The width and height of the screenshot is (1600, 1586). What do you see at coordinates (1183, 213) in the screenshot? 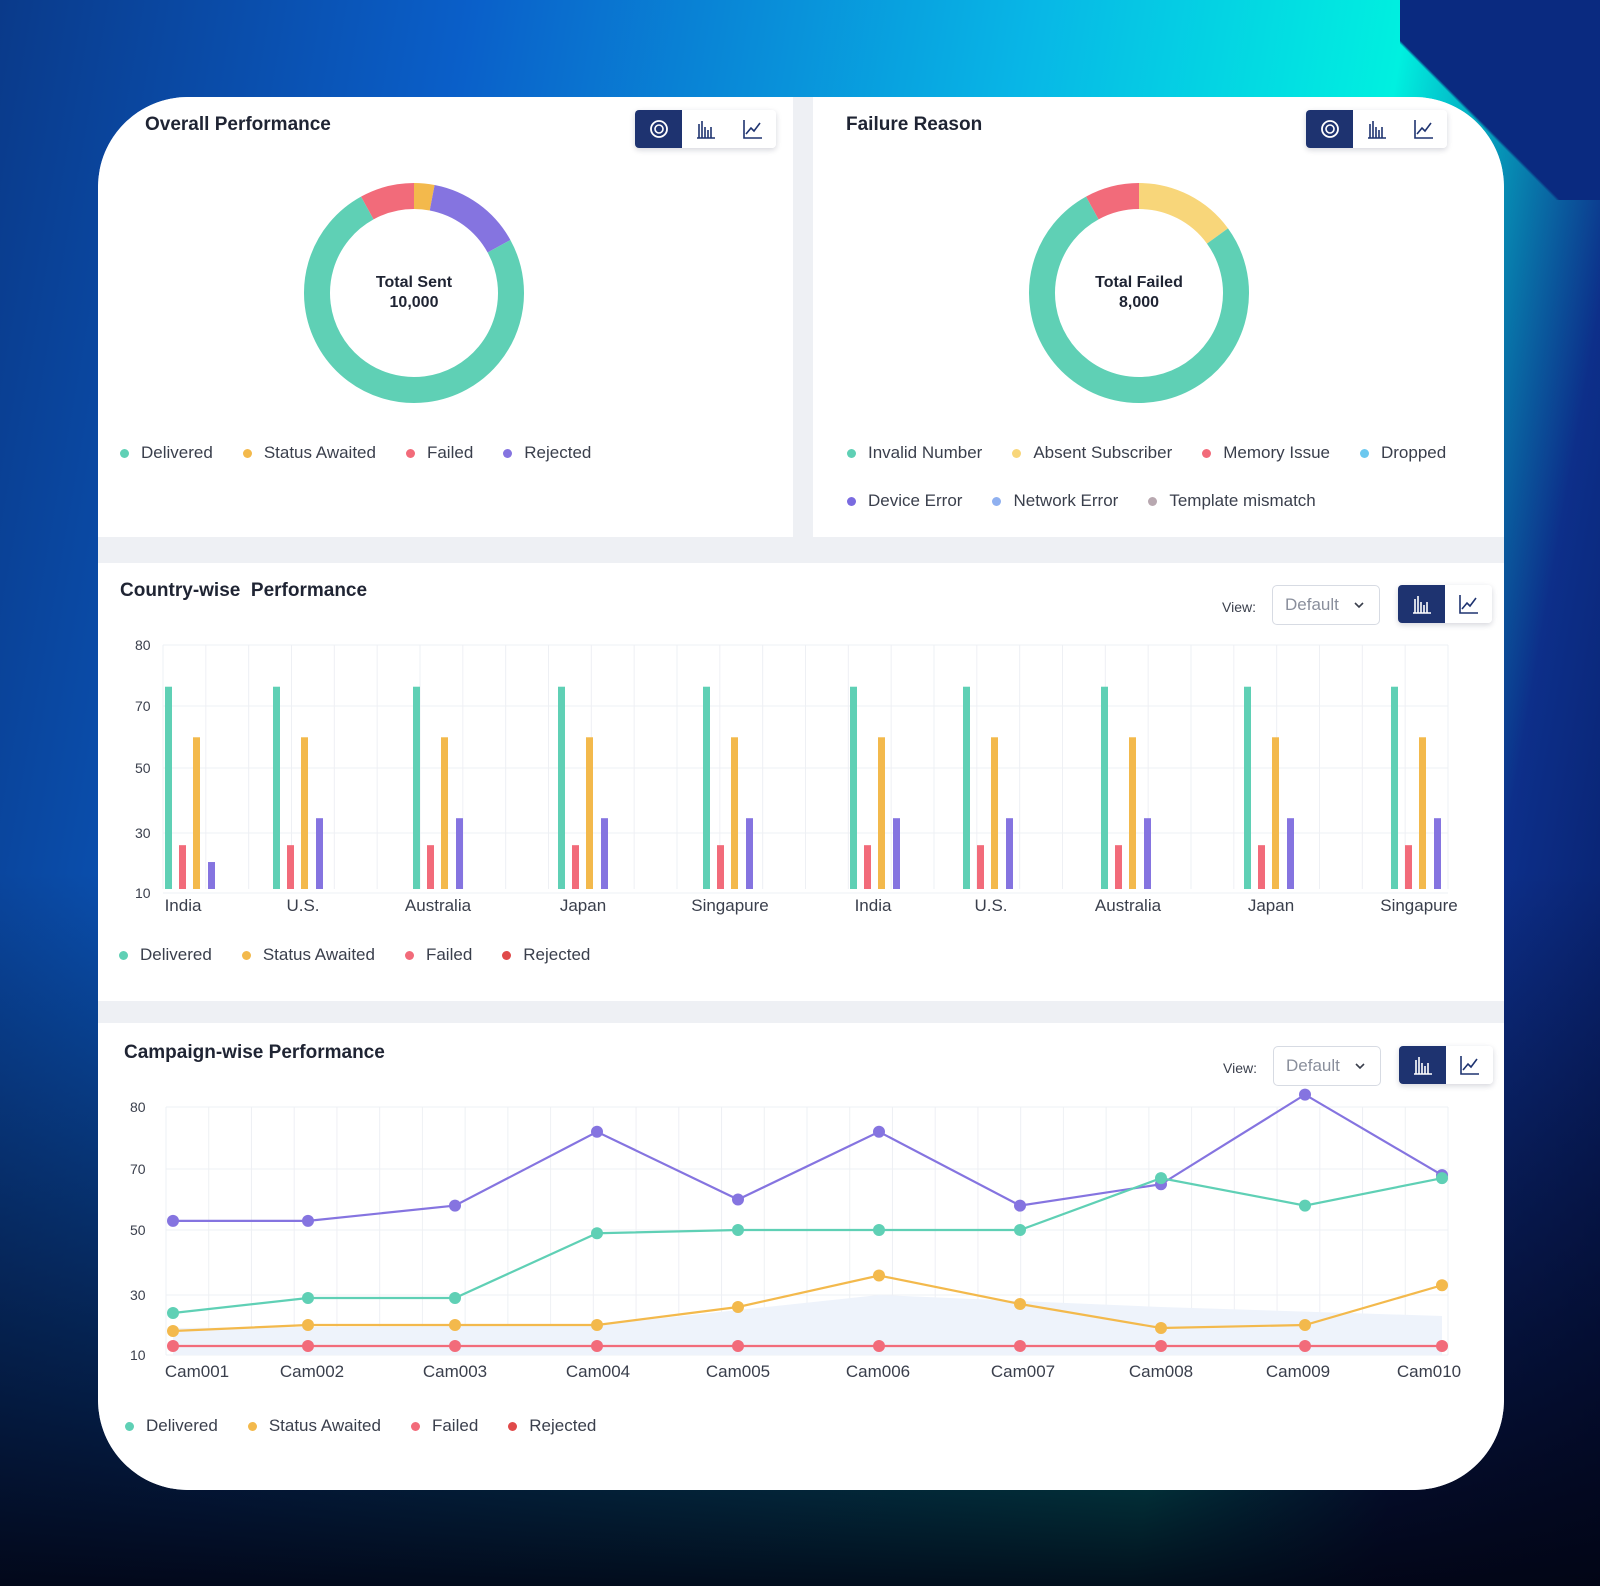
I see `donut-slice-absent-subscriber` at bounding box center [1183, 213].